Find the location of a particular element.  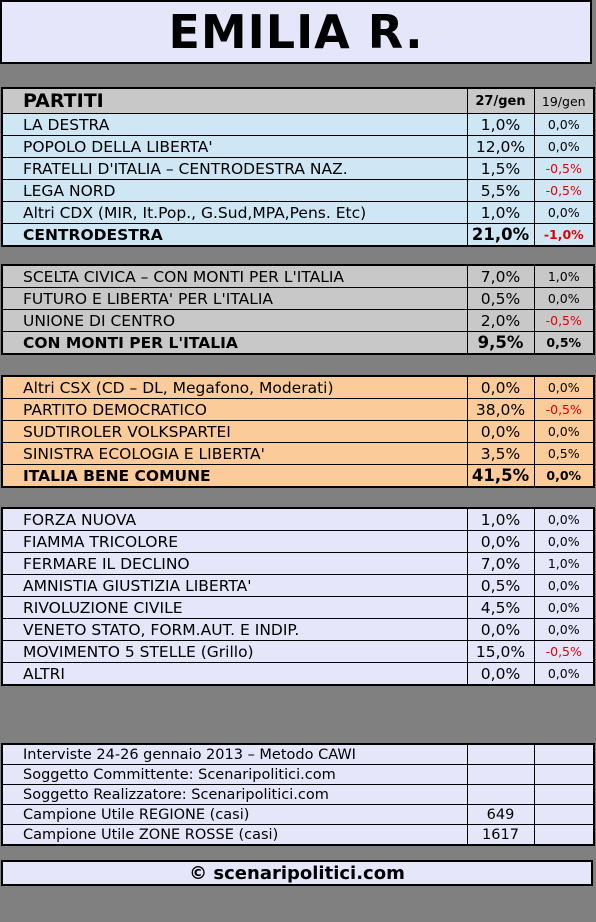

party-name: SINISTRA ECOLOGIA E LIBERTA' is located at coordinates (234, 453).